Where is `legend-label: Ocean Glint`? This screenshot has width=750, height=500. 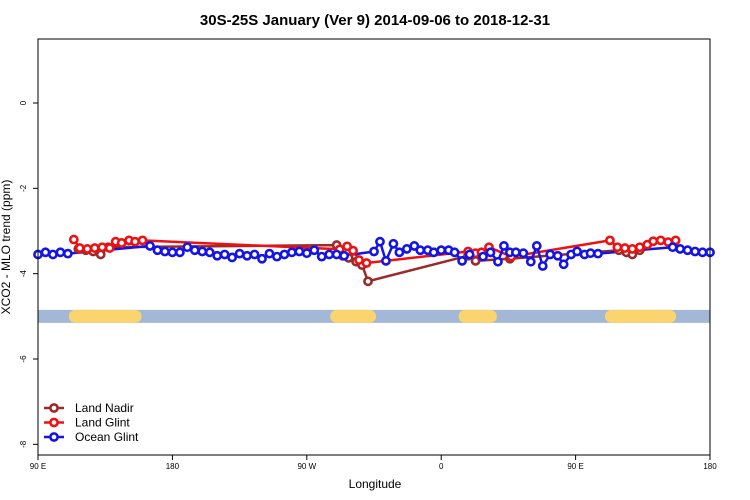 legend-label: Ocean Glint is located at coordinates (107, 437).